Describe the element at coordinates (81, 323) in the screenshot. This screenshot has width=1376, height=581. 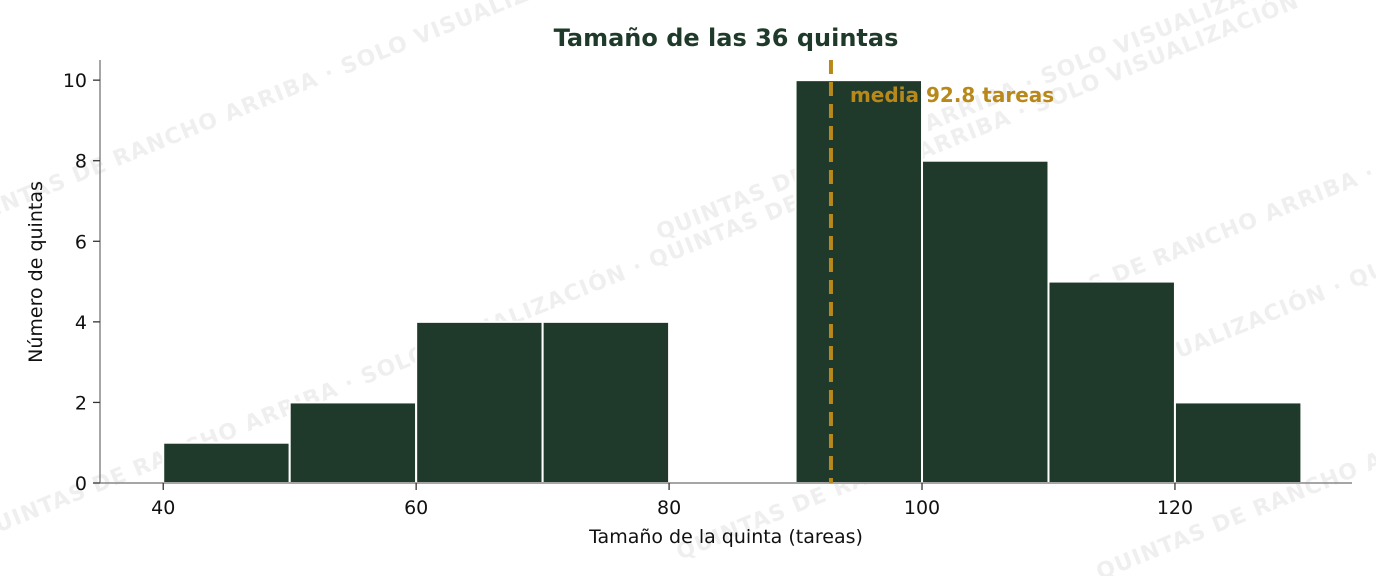
I see `y-tick-label: 4` at that location.